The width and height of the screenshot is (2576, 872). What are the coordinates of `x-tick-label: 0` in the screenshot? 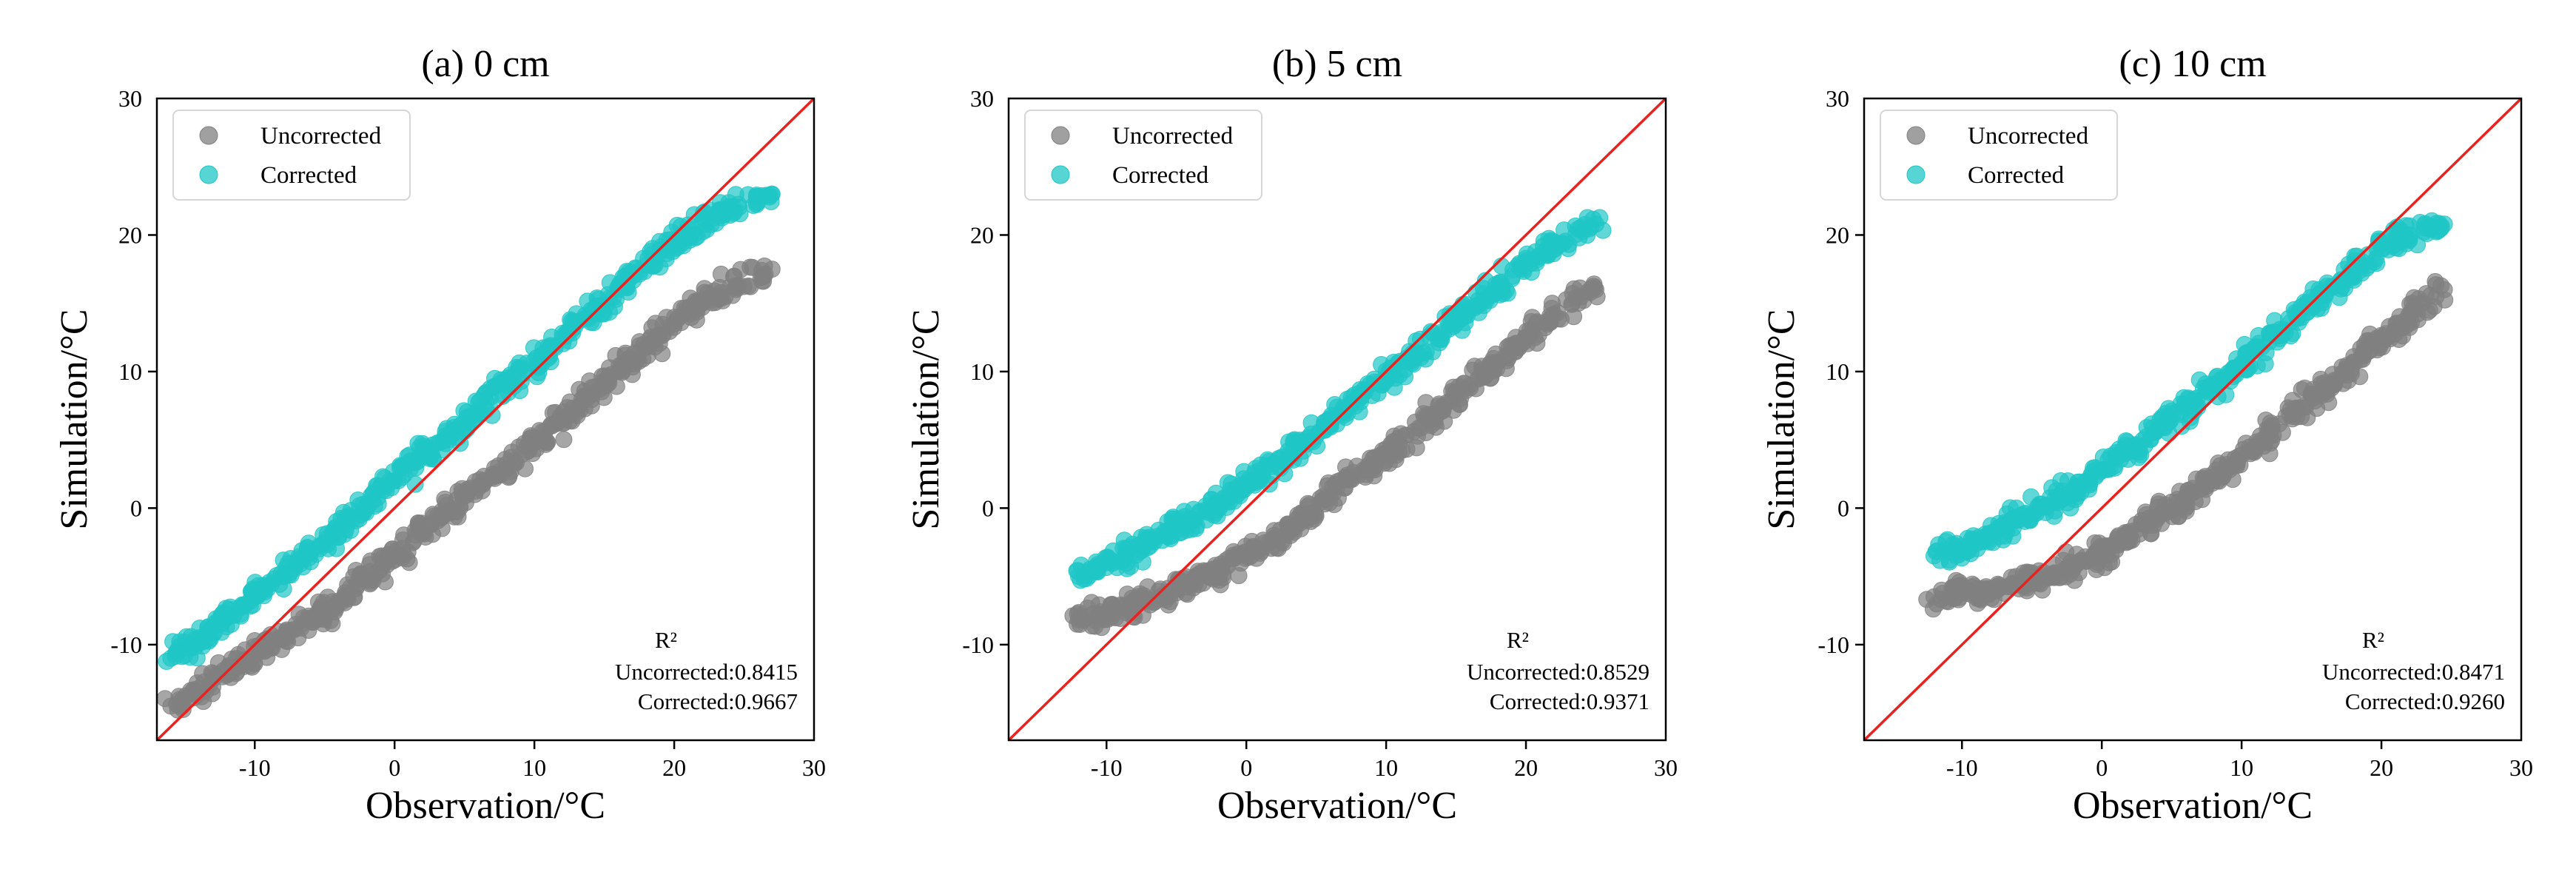 It's located at (394, 767).